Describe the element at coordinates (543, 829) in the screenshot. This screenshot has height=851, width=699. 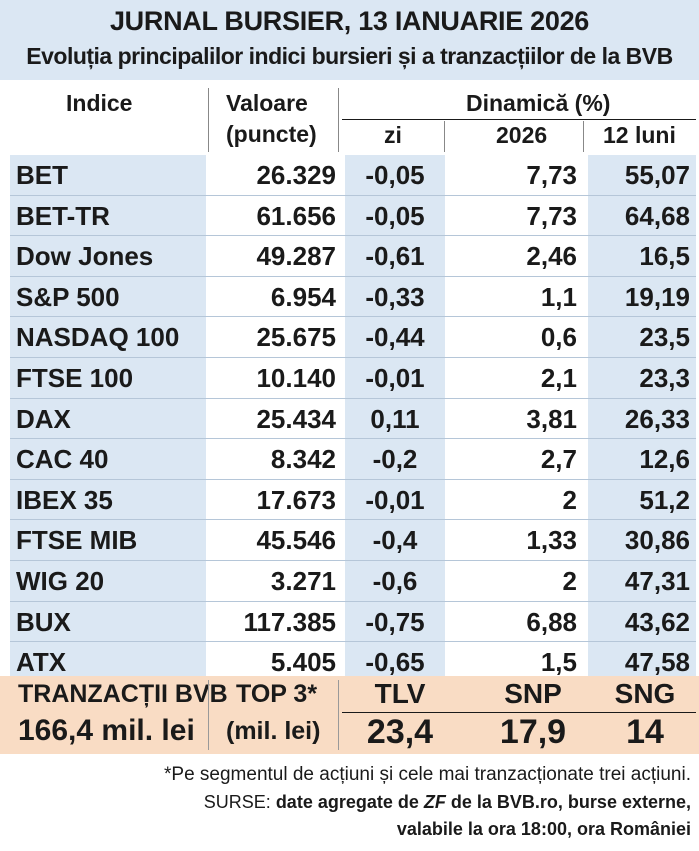
I see `sources-line-2: valabile la ora 18:00, ora României` at that location.